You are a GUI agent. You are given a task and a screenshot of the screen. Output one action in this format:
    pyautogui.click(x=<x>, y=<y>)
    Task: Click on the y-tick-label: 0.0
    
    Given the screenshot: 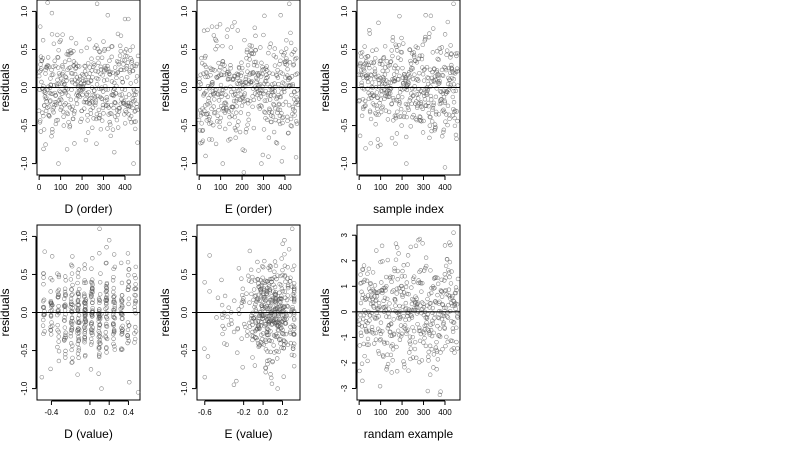 What is the action you would take?
    pyautogui.click(x=184, y=87)
    